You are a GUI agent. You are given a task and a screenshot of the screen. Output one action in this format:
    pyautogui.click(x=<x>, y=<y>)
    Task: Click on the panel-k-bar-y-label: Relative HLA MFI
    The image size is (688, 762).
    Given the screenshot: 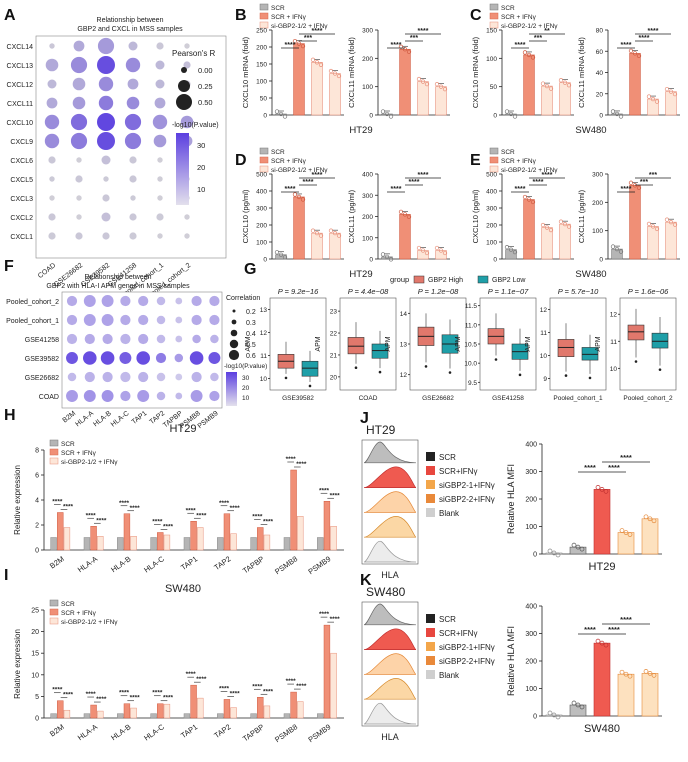 What is the action you would take?
    pyautogui.click(x=511, y=661)
    